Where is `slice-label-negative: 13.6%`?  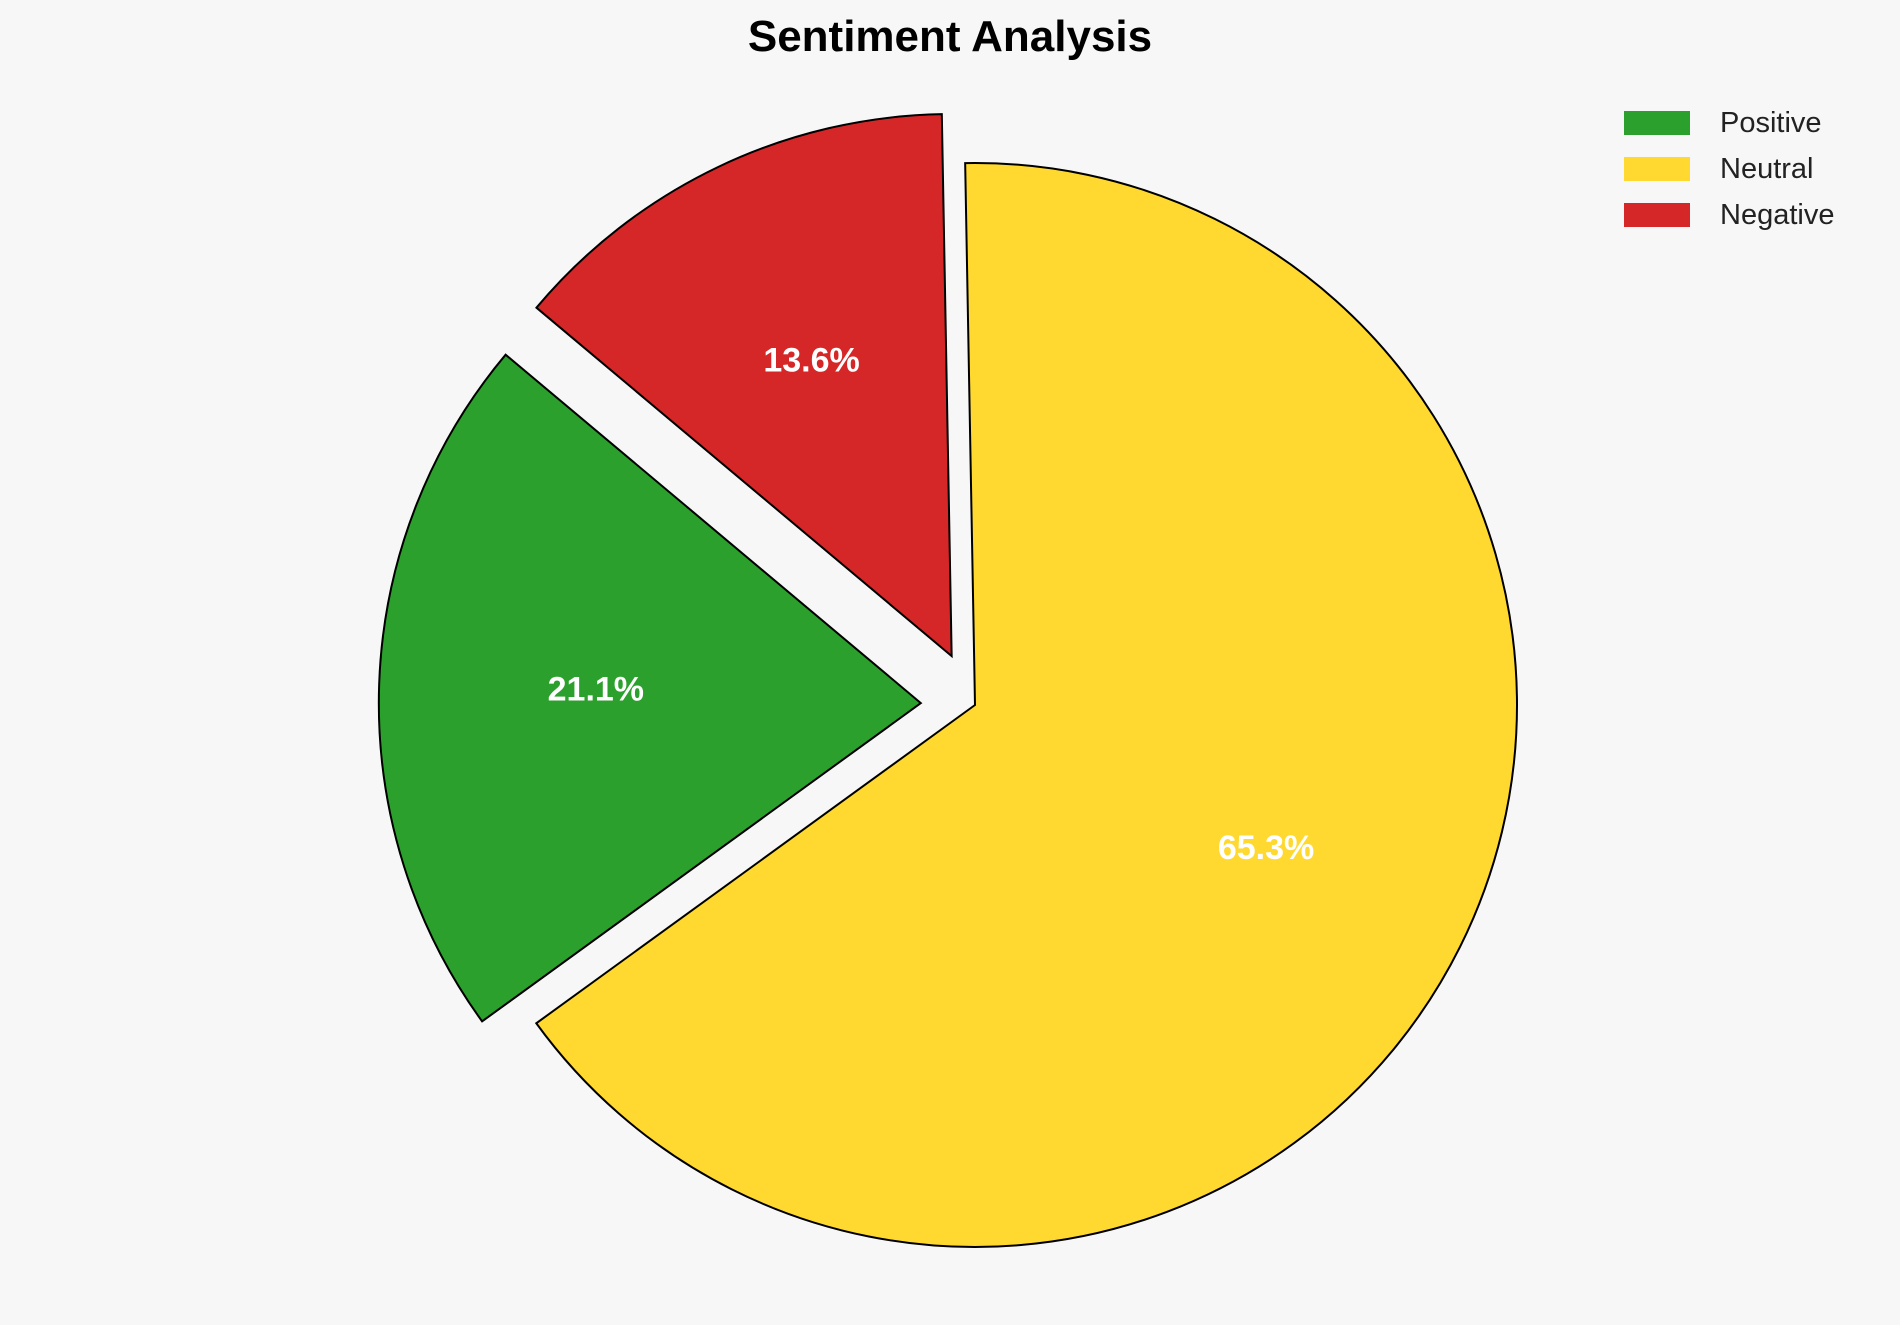
slice-label-negative: 13.6% is located at coordinates (811, 361).